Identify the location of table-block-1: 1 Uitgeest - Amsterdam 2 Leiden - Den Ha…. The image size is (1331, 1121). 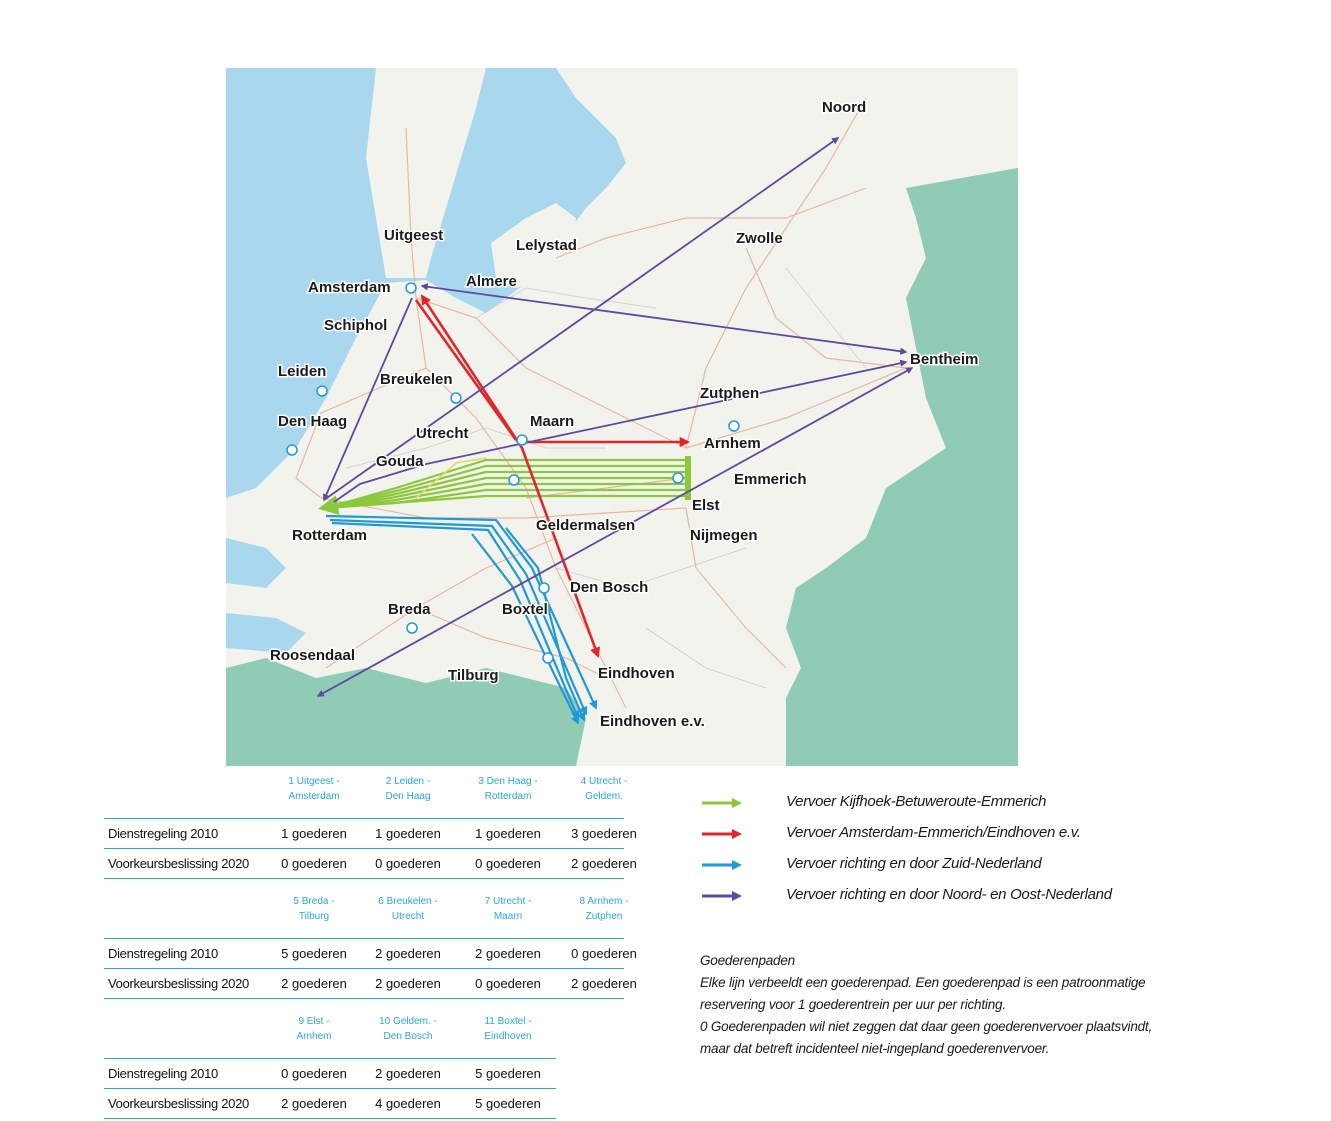
(370, 825).